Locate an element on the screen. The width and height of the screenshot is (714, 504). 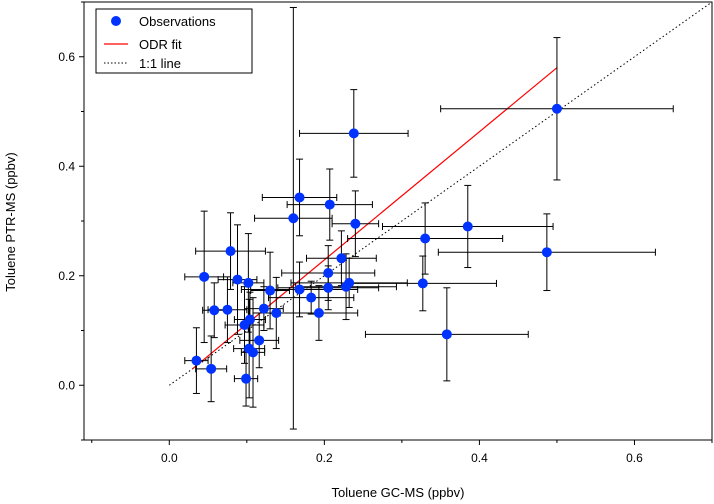
legend-box is located at coordinates (174, 41).